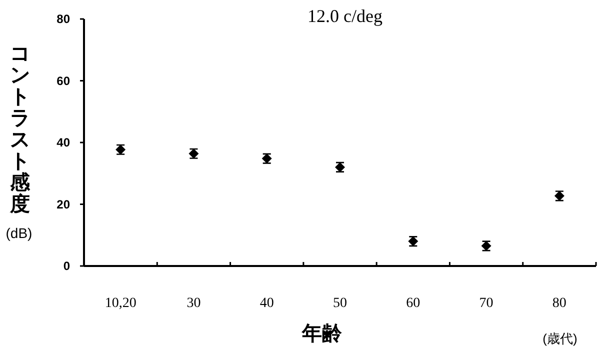  What do you see at coordinates (66, 266) in the screenshot?
I see `y-tick-label: 0` at bounding box center [66, 266].